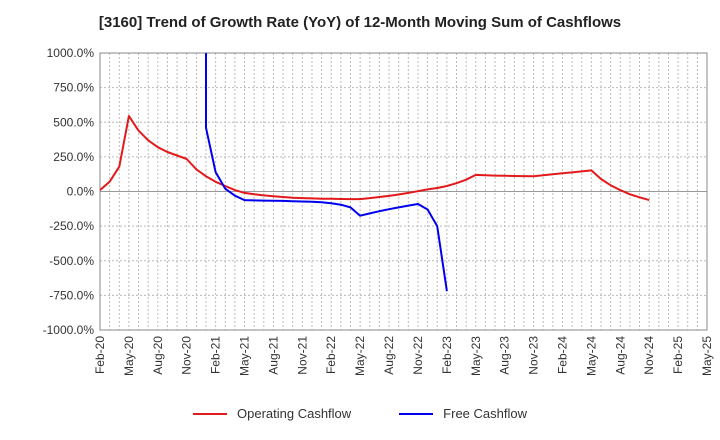 The image size is (720, 440). What do you see at coordinates (129, 356) in the screenshot?
I see `x-tick-label: May-20` at bounding box center [129, 356].